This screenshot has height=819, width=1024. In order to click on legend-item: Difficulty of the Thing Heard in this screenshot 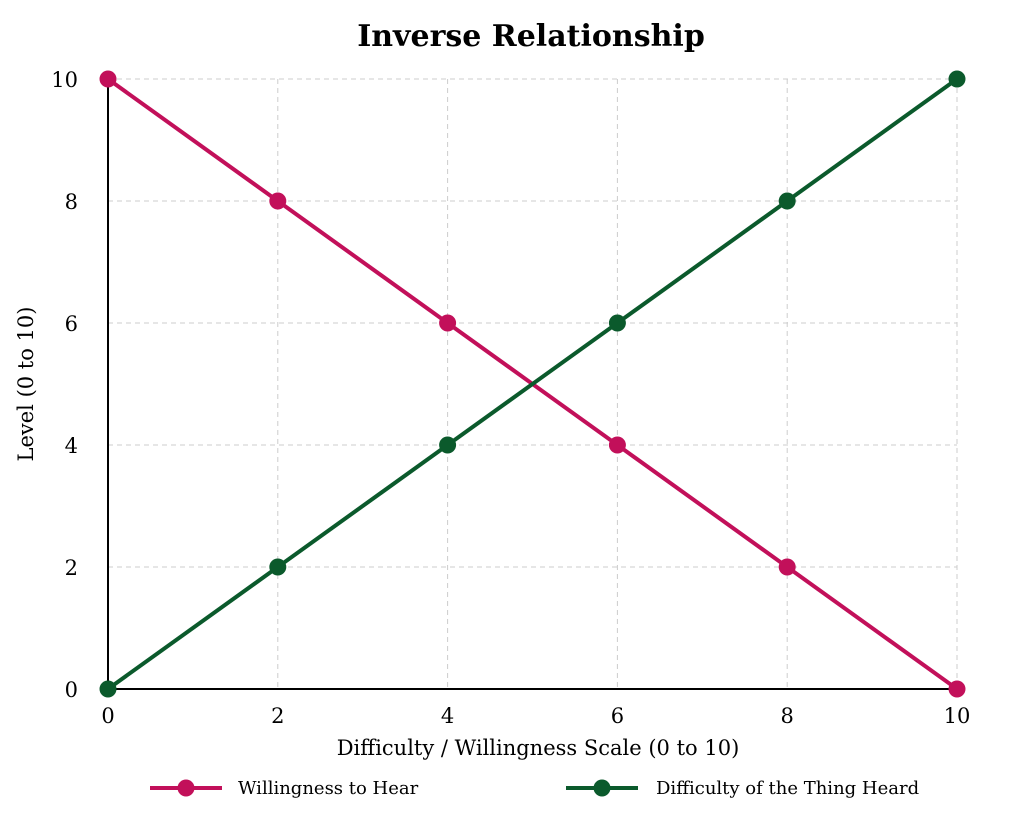, I will do `click(742, 788)`.